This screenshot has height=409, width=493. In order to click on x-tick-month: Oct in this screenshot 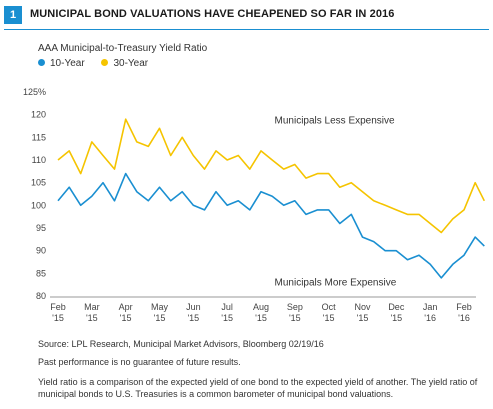, I will do `click(329, 307)`.